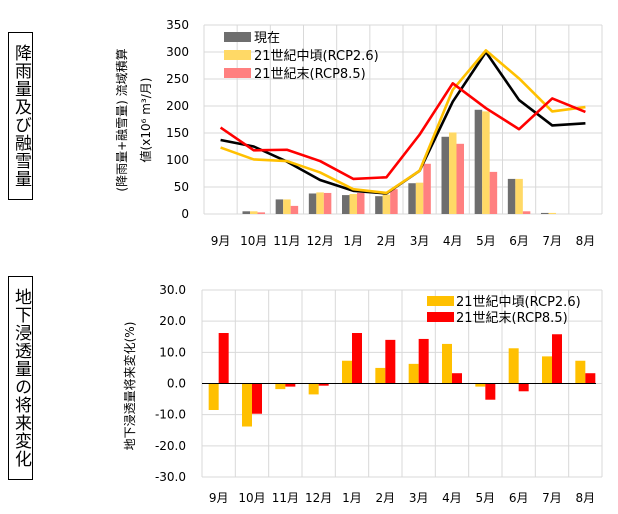 The image size is (618, 514). Describe the element at coordinates (172, 321) in the screenshot. I see `y-tick-label: 20.0` at that location.